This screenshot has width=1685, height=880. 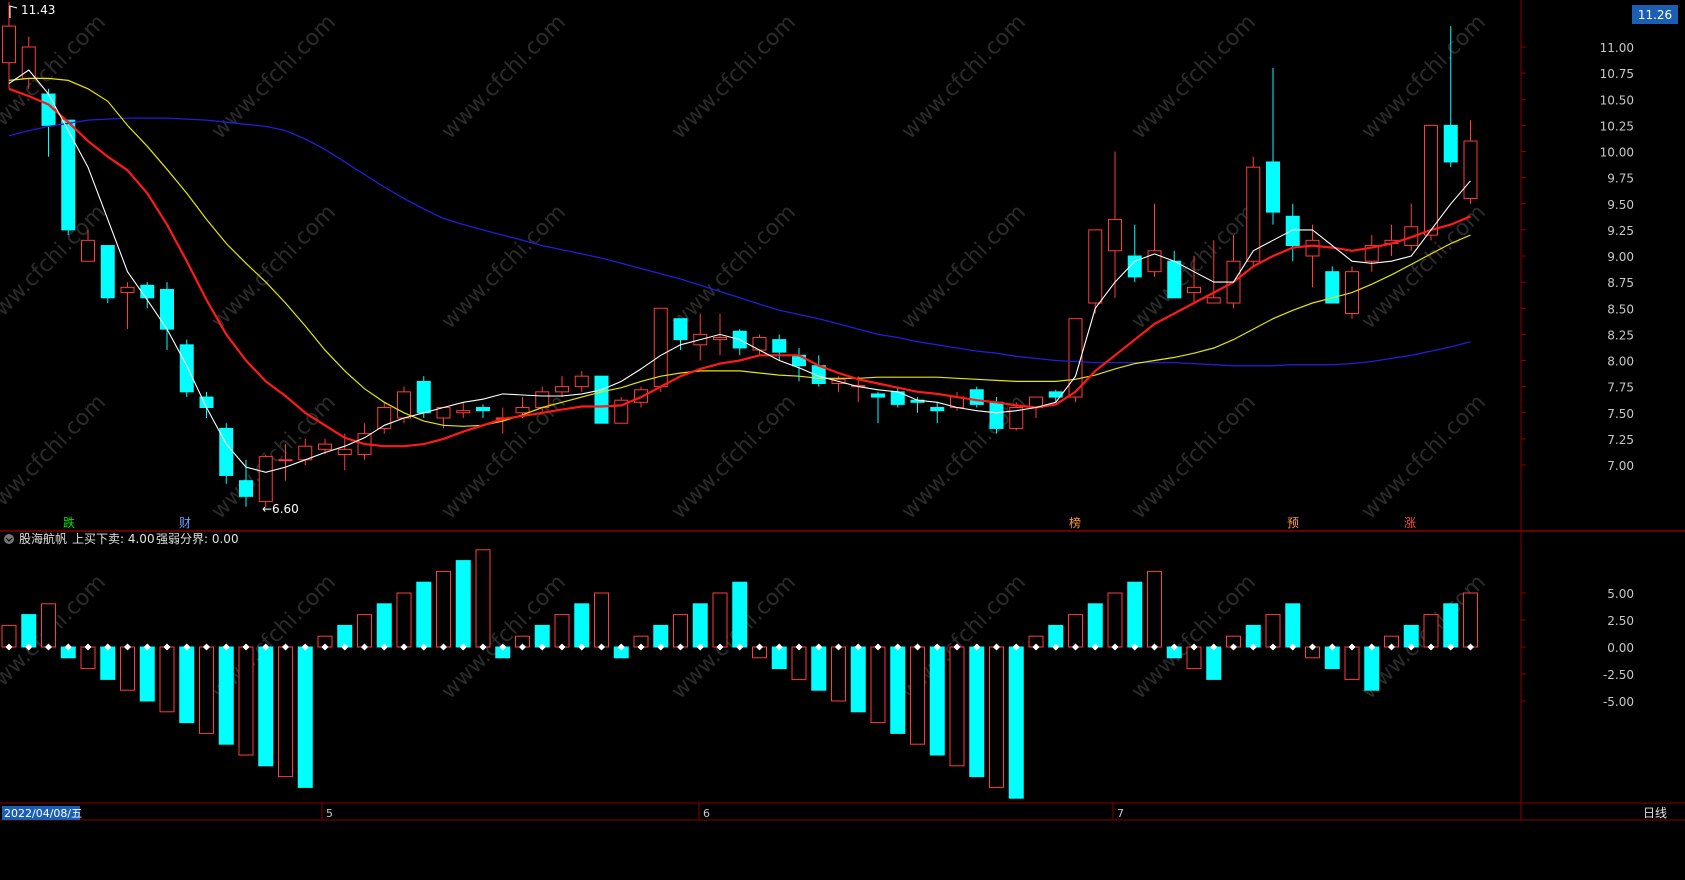 I want to click on collapse-icon, so click(x=9, y=539).